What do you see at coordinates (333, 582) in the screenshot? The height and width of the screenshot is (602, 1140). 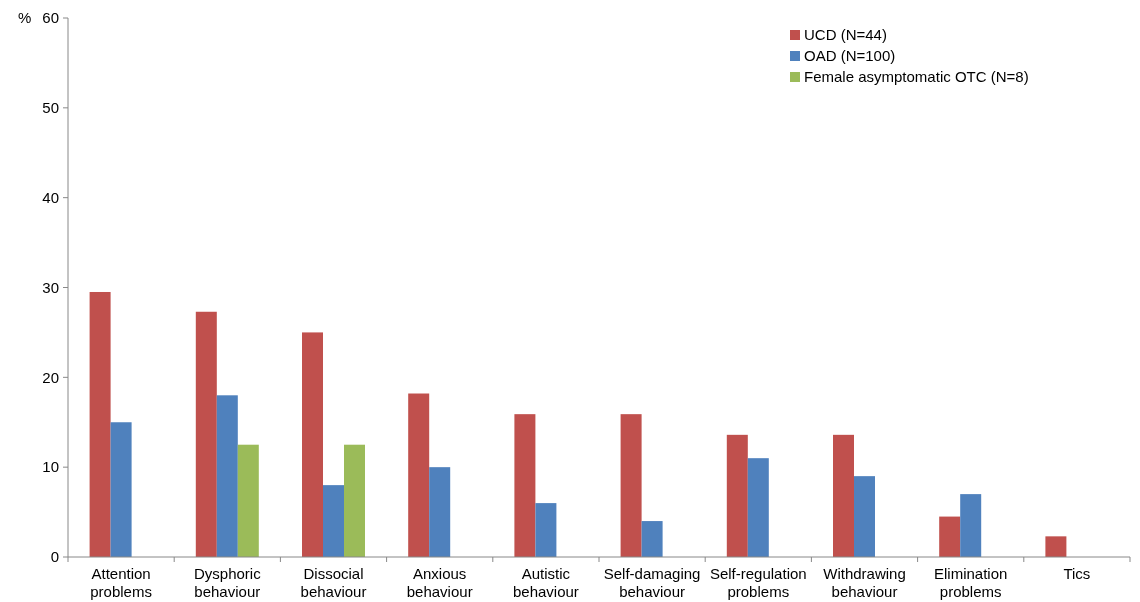 I see `x-tick-label: Dissocial behaviour` at bounding box center [333, 582].